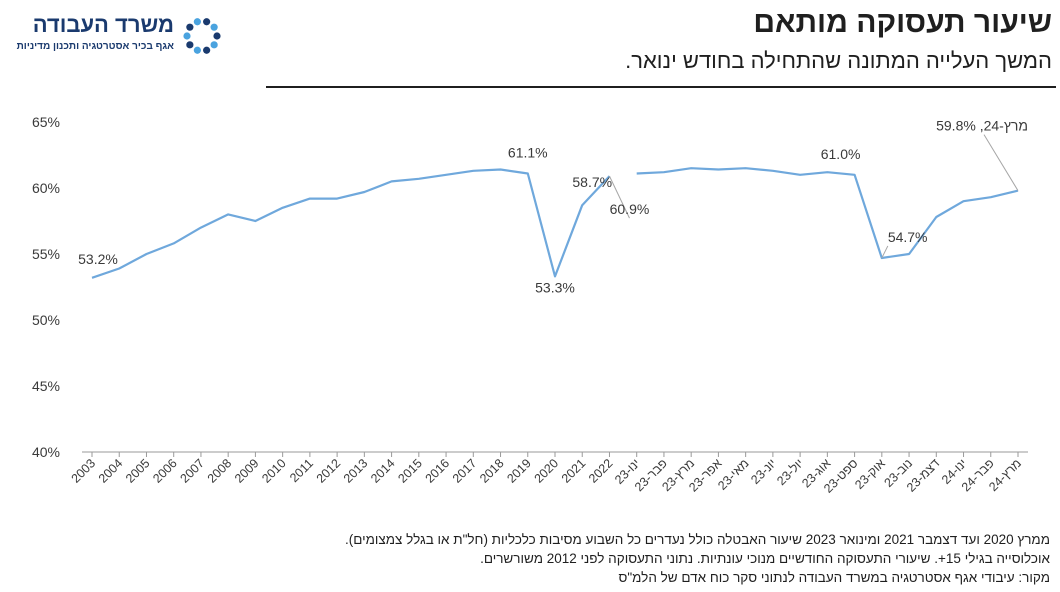 This screenshot has height=592, width=1060. What do you see at coordinates (220, 471) in the screenshot?
I see `x-tick-label: 2008` at bounding box center [220, 471].